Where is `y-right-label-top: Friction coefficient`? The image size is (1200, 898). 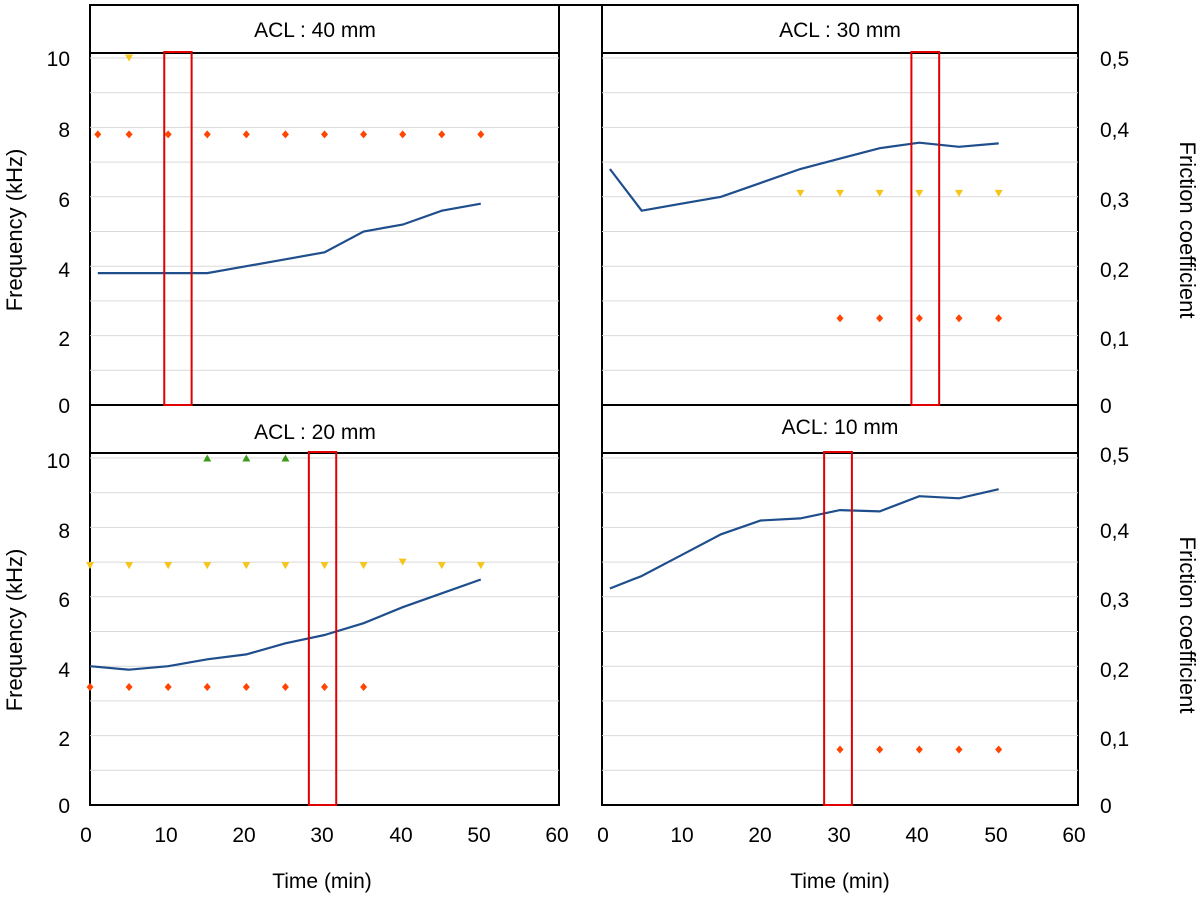
y-right-label-top: Friction coefficient is located at coordinates (1187, 230).